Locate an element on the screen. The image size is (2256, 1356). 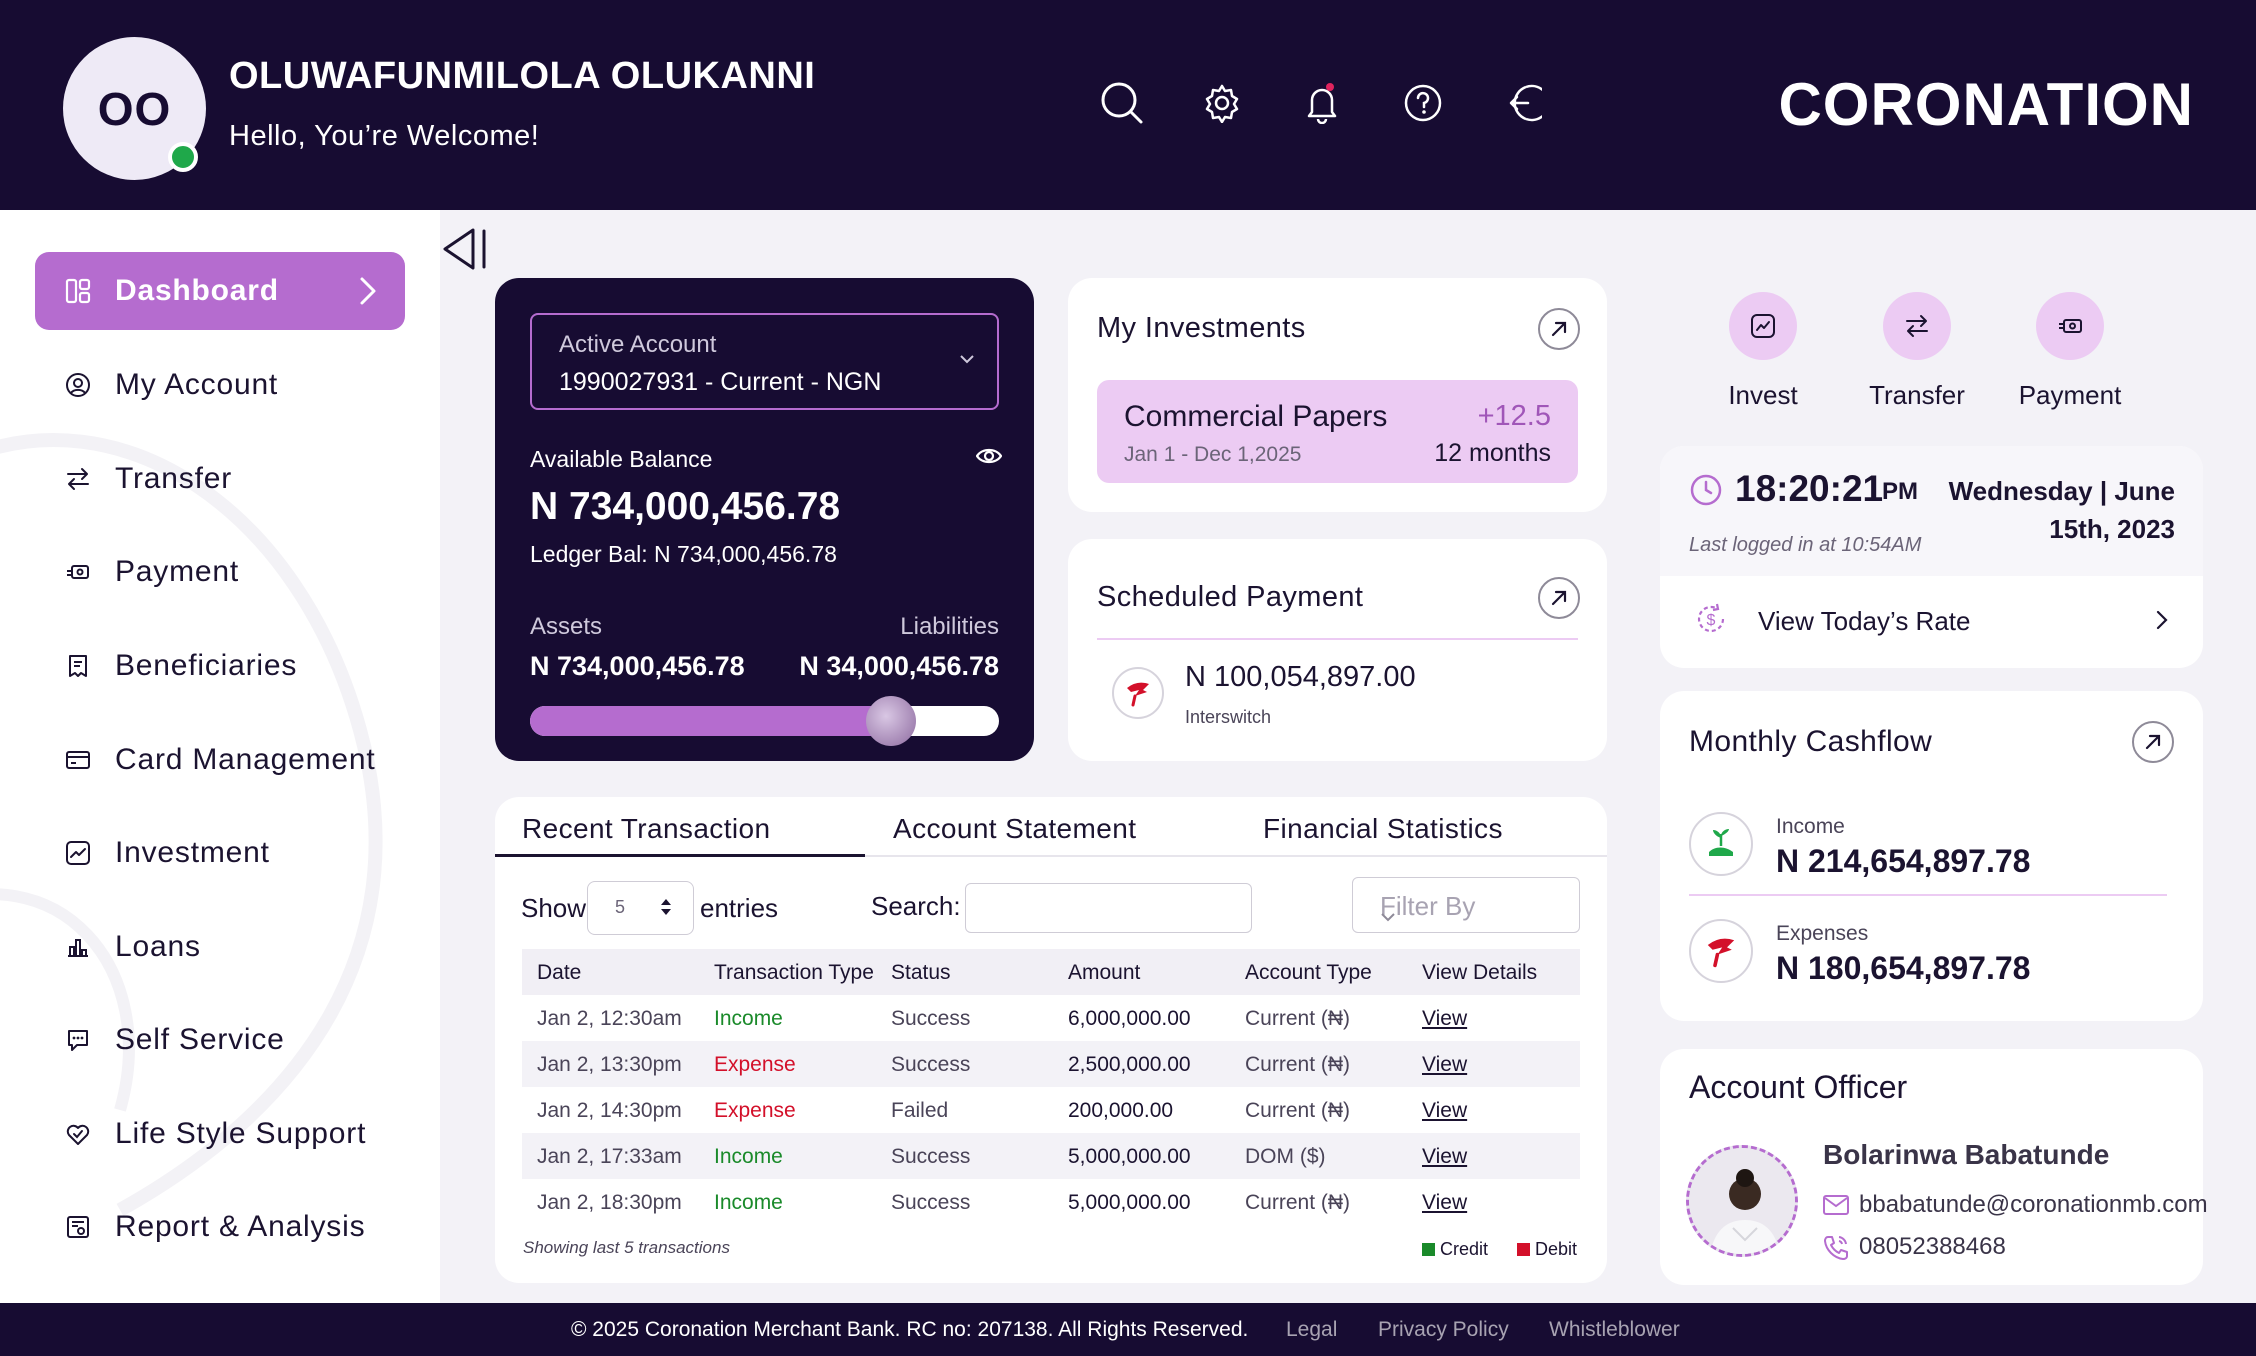
divider is located at coordinates (1337, 639).